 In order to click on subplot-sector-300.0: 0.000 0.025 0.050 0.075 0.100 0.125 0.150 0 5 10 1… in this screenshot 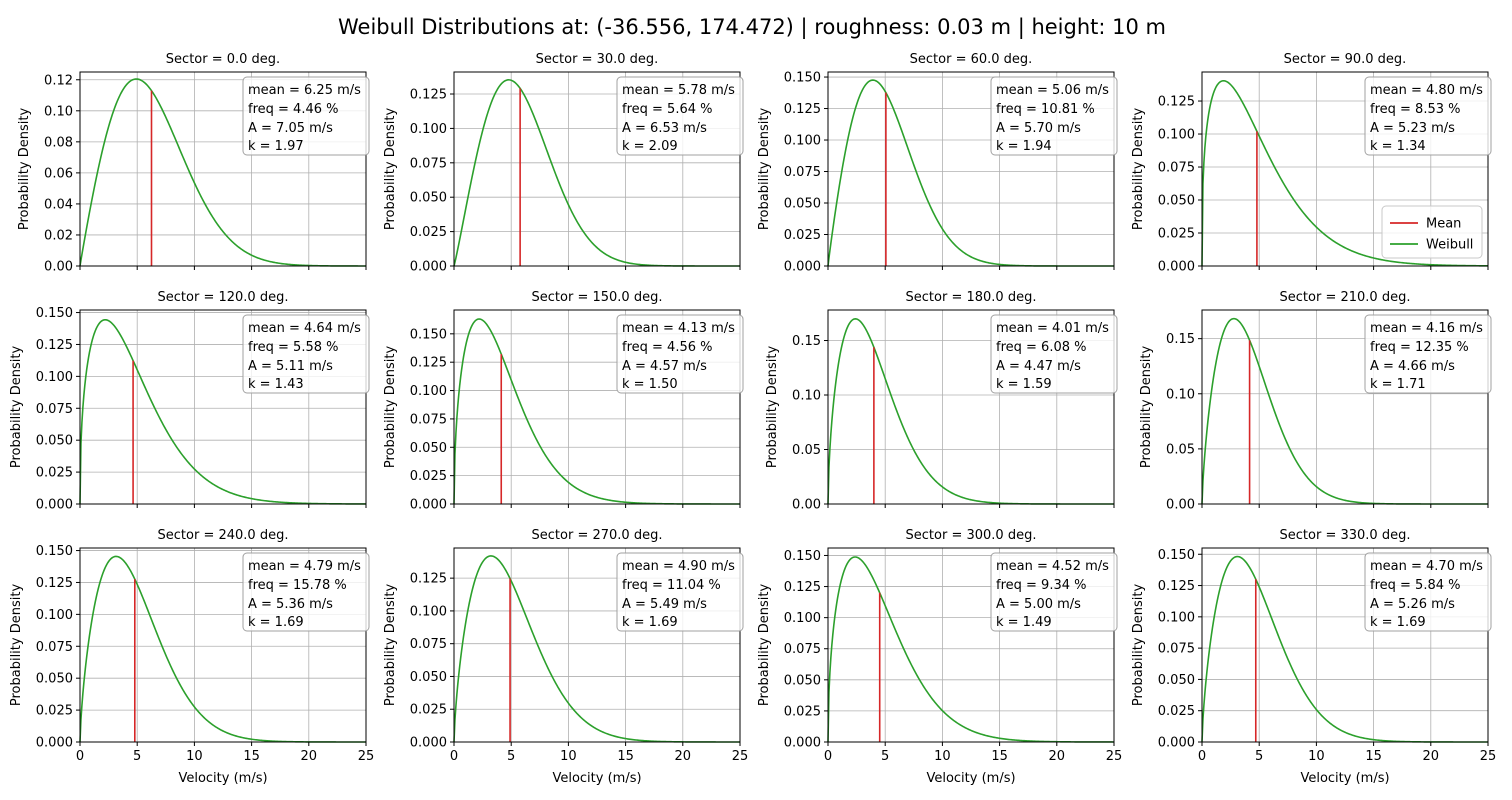, I will do `click(939, 657)`.